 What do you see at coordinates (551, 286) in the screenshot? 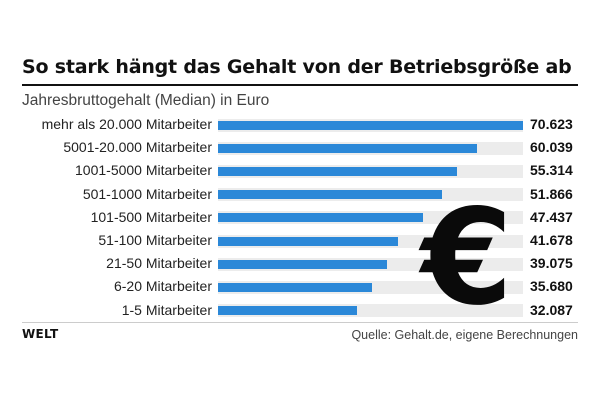
I see `value-label: 35.680` at bounding box center [551, 286].